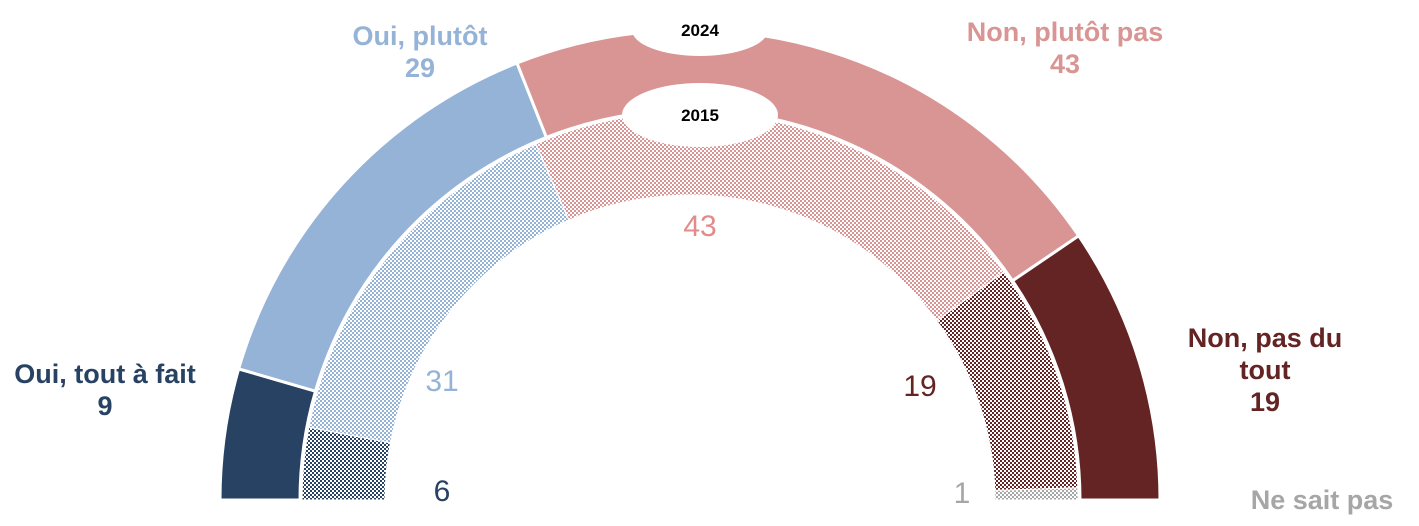  Describe the element at coordinates (1036, 494) in the screenshot. I see `arc-segment` at that location.